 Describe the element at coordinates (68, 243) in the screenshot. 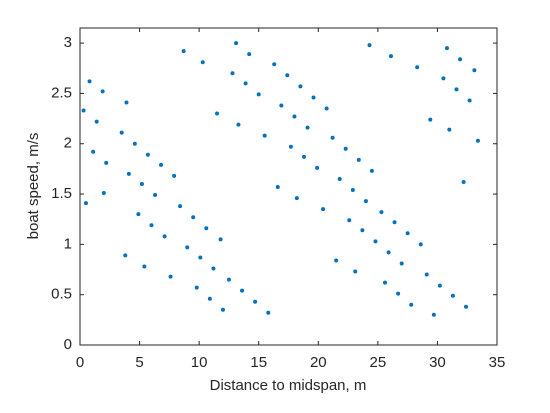

I see `y-tick-label: 1` at that location.